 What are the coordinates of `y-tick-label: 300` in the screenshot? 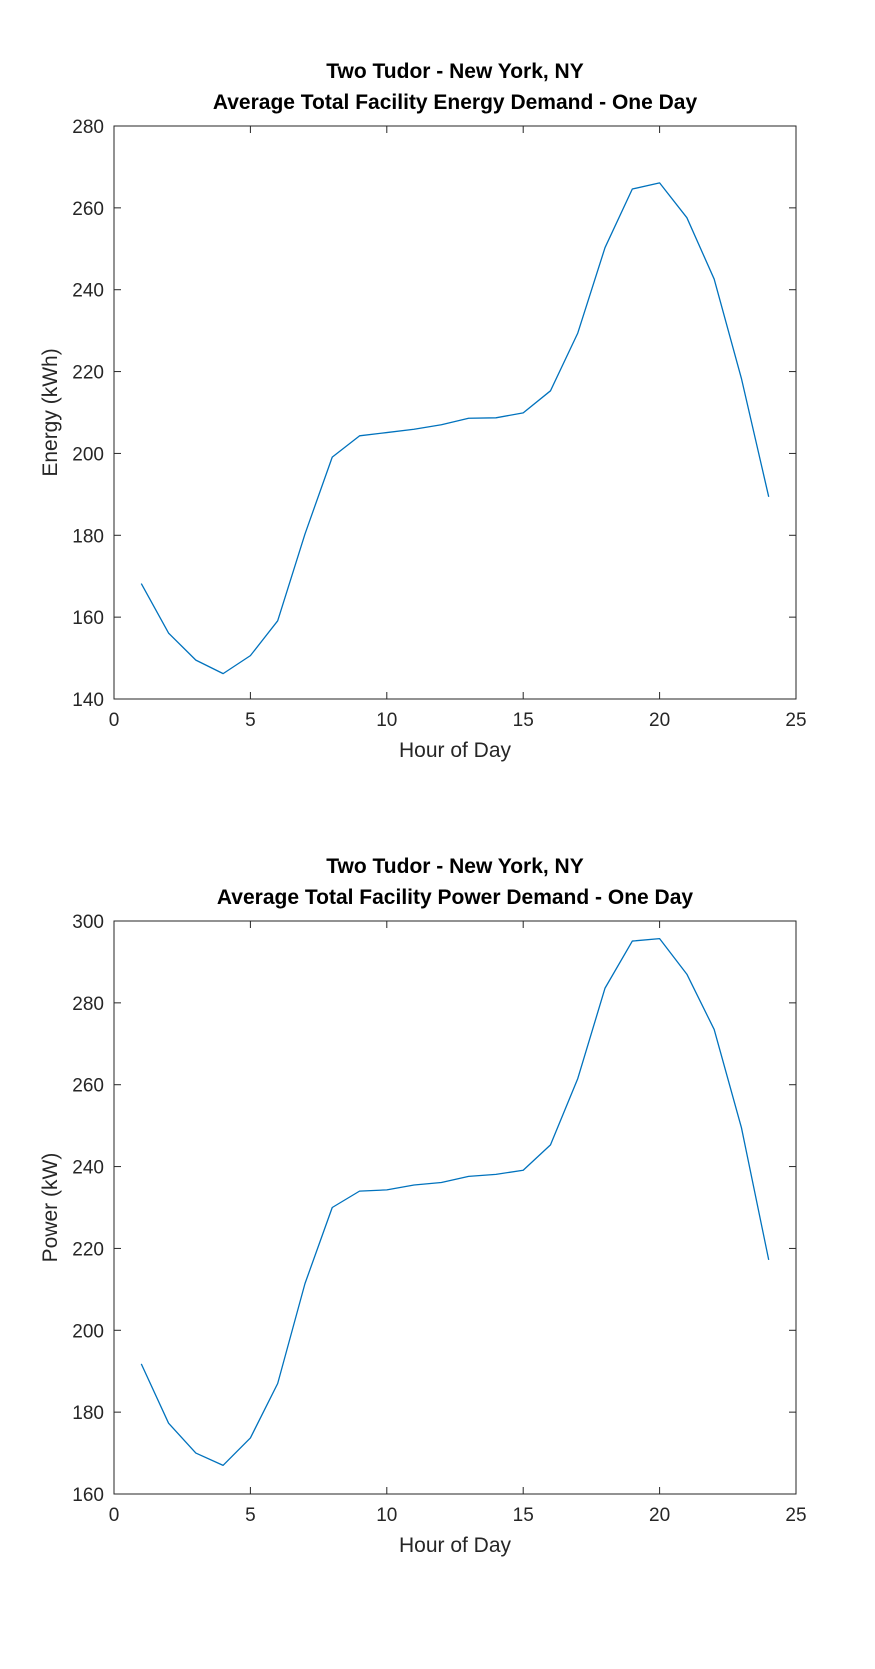 It's located at (88, 922).